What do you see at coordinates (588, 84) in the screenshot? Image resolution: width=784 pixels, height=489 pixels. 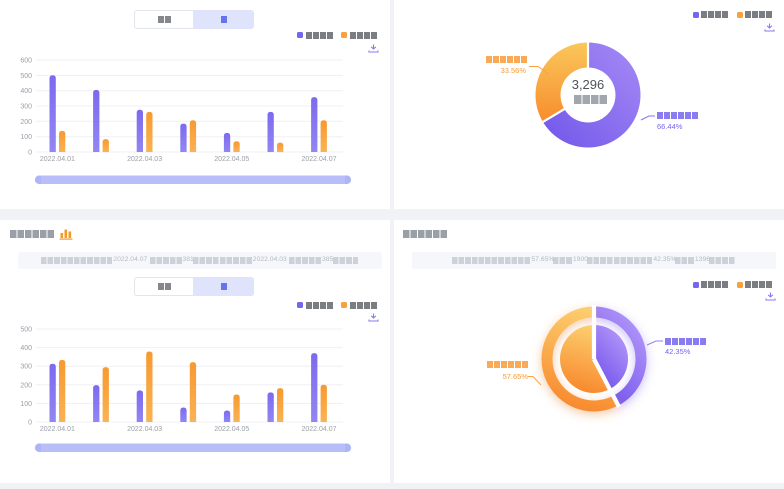 I see `svg-text: 3,296` at bounding box center [588, 84].